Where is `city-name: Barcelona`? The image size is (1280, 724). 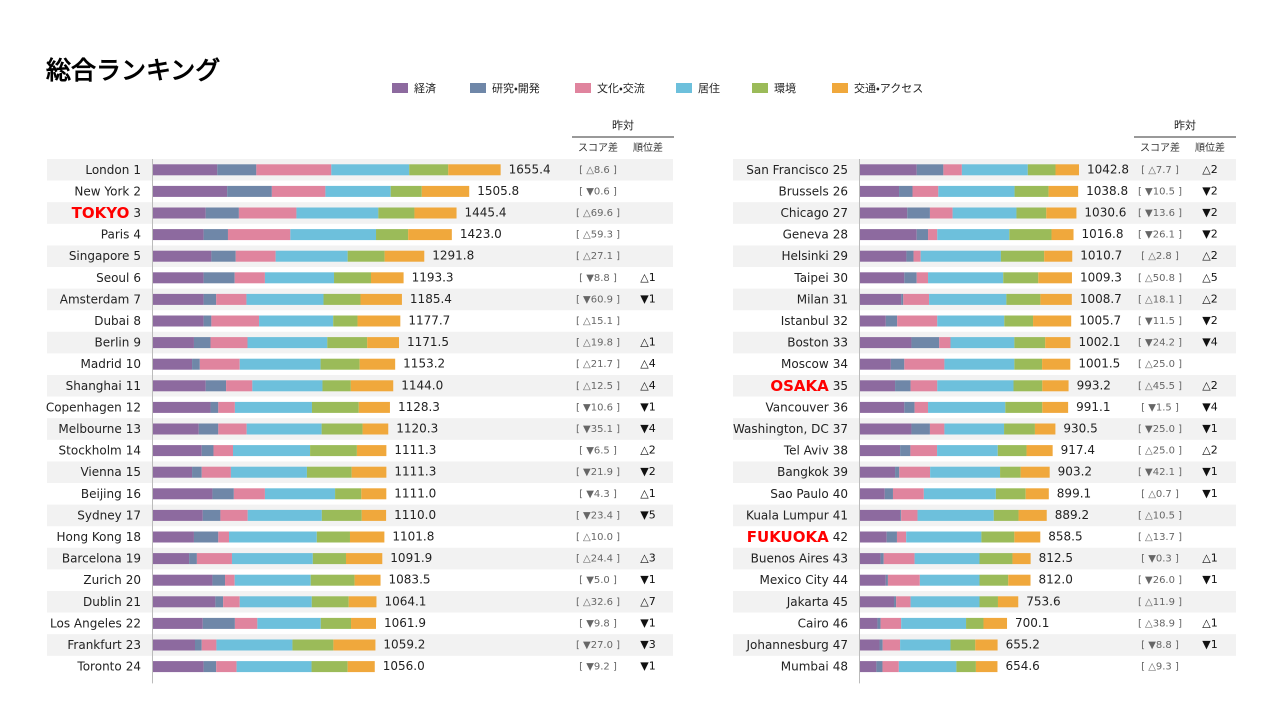 city-name: Barcelona is located at coordinates (92, 558).